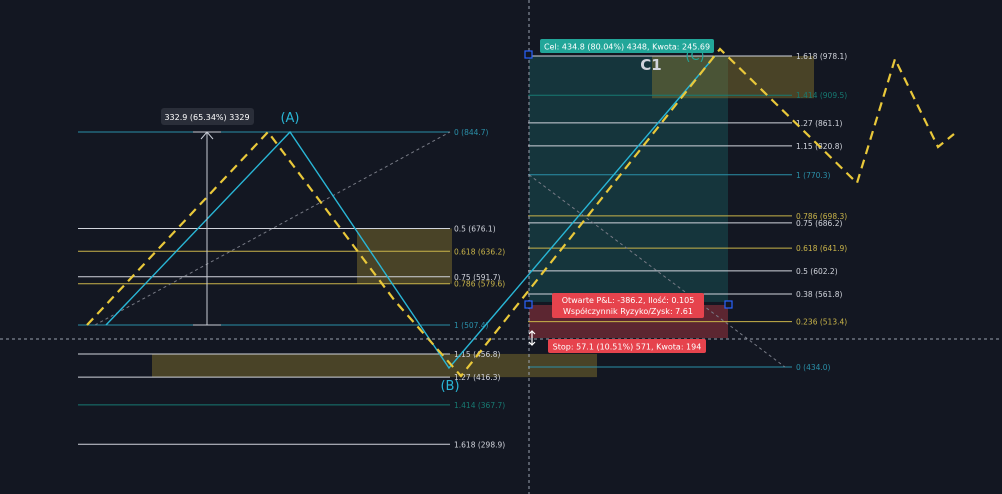  I want to click on fib-right-label: 1.414 (909.5), so click(821, 95).